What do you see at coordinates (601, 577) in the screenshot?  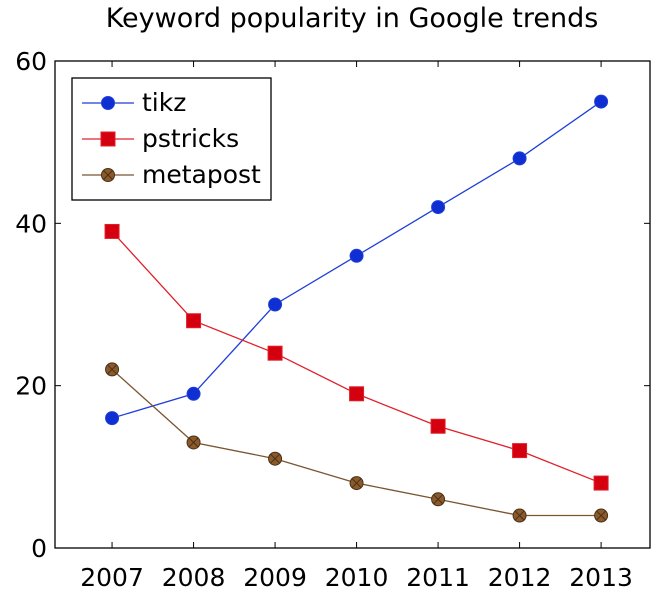 I see `x-tick-label: 2013` at bounding box center [601, 577].